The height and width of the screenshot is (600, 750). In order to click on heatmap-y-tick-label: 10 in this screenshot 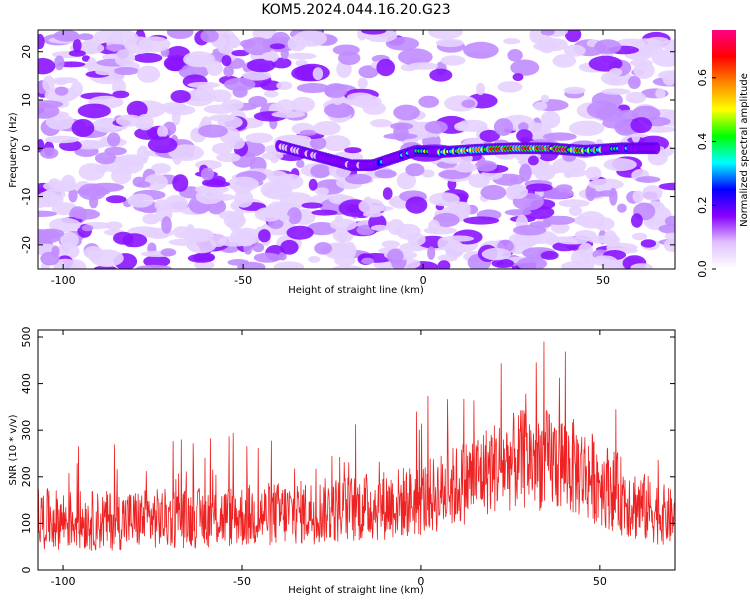, I will do `click(26, 100)`.